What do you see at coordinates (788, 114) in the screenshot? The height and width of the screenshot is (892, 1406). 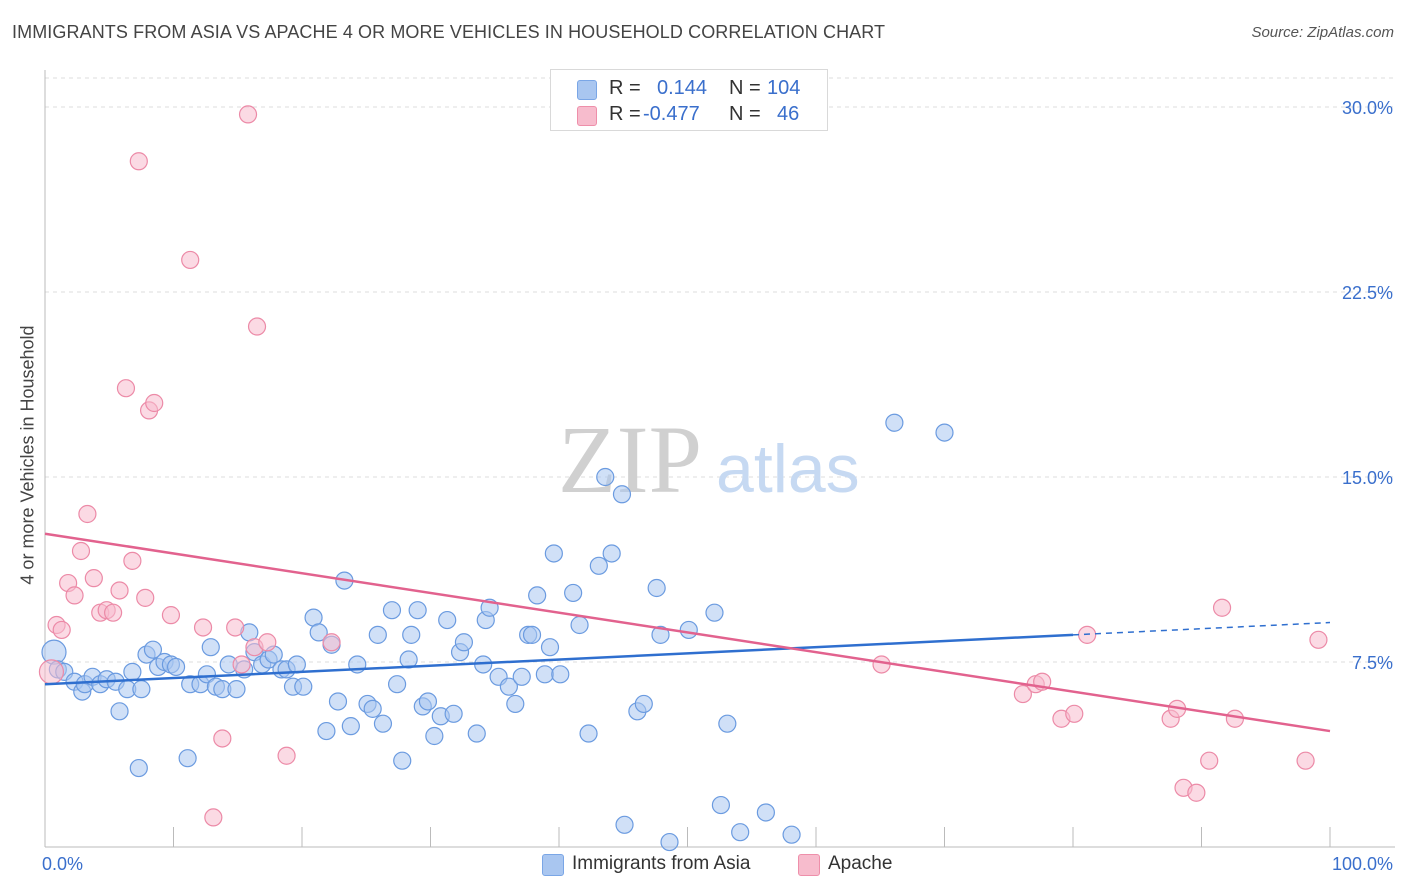 I see `stats-n-value: 46` at bounding box center [788, 114].